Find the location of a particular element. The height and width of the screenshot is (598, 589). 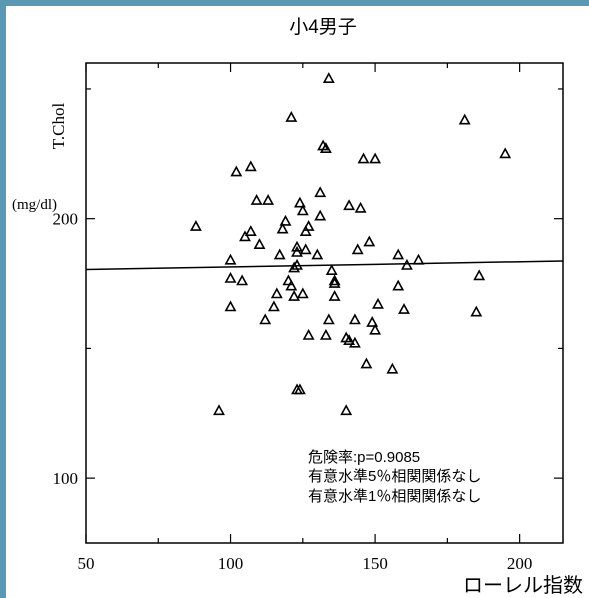

x-tick-label: 50 is located at coordinates (86, 563).